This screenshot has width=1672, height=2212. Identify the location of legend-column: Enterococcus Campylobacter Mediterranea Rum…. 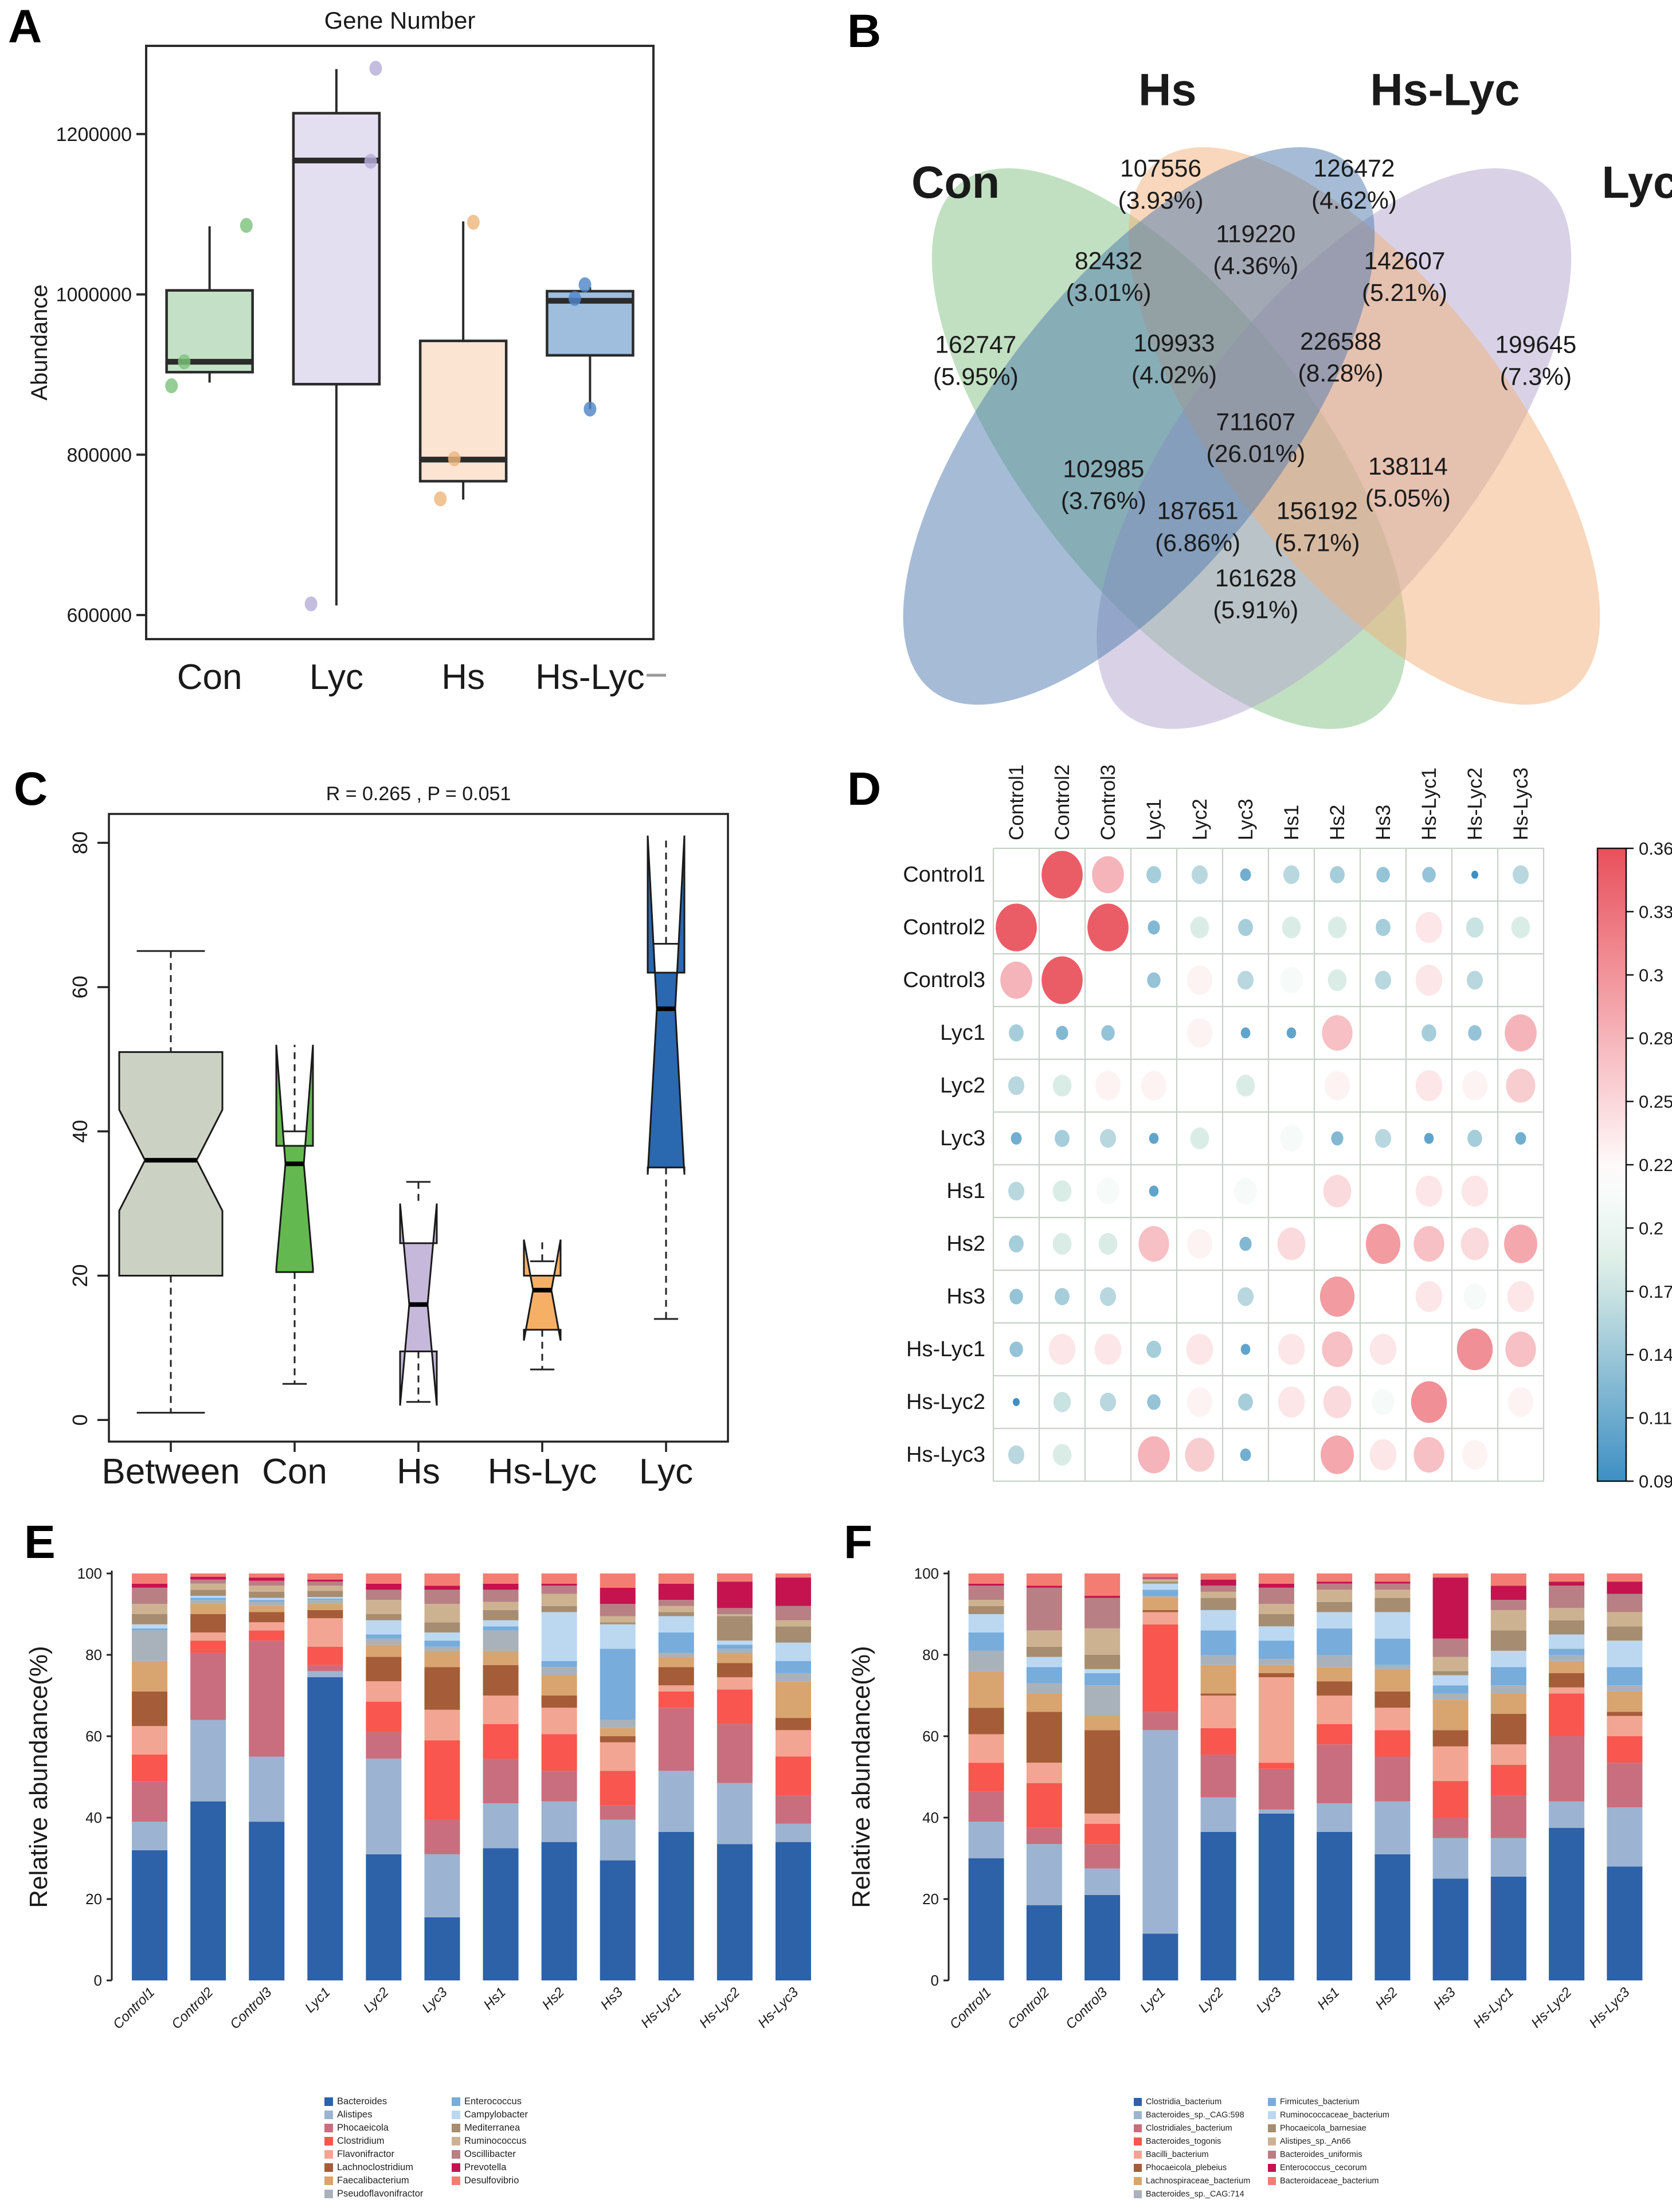
(524, 2148).